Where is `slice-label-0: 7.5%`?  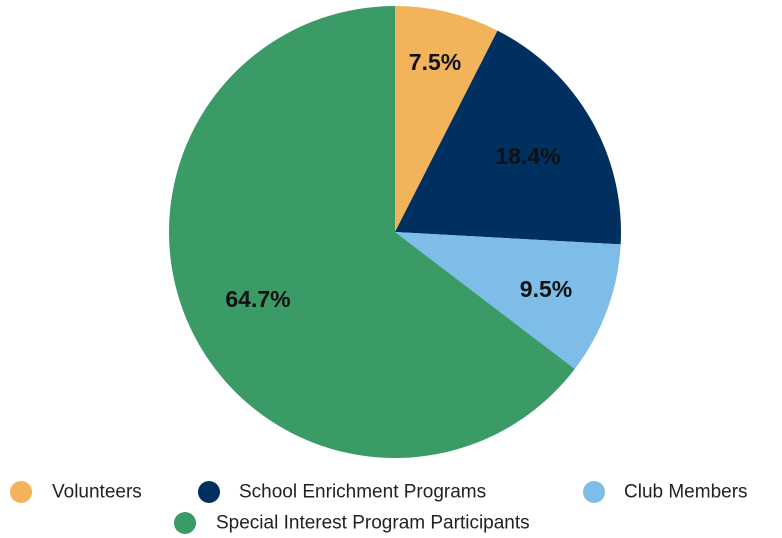
slice-label-0: 7.5% is located at coordinates (435, 62).